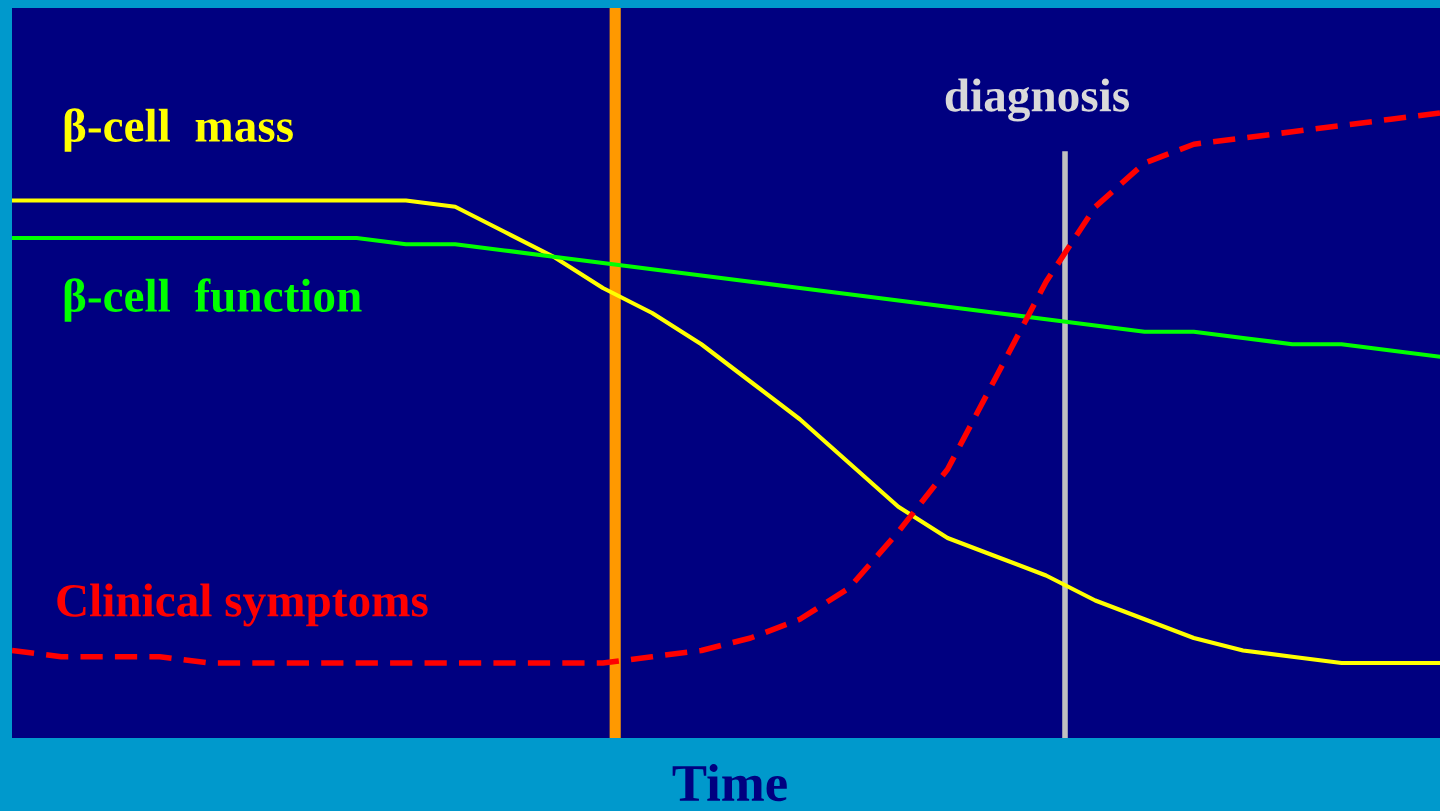 Image resolution: width=1440 pixels, height=811 pixels. I want to click on x-axis-title: Time, so click(729, 783).